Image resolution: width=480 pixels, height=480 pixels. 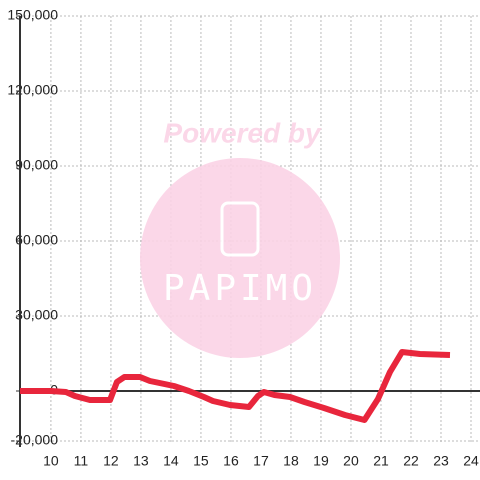 What do you see at coordinates (242, 132) in the screenshot?
I see `watermark-text: Powered by` at bounding box center [242, 132].